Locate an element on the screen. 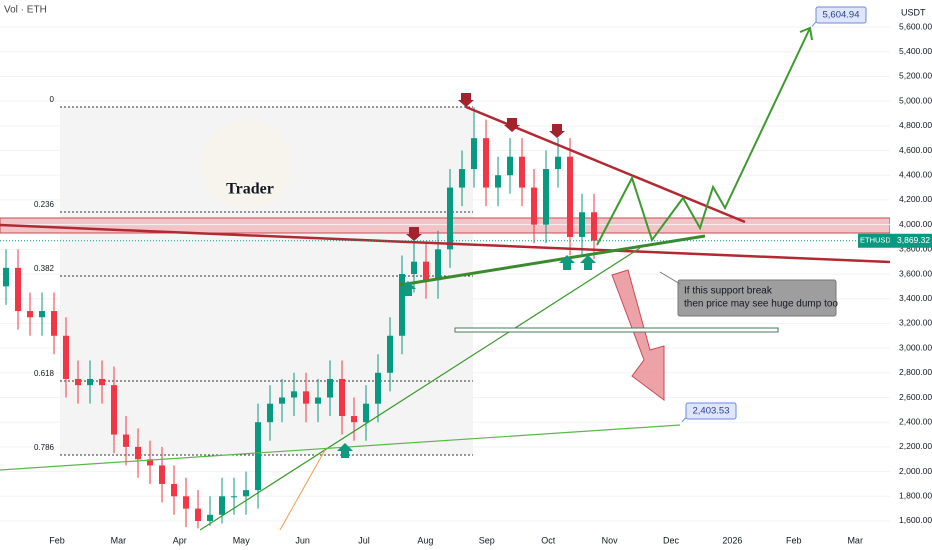 Image resolution: width=932 pixels, height=550 pixels. y-tick-label: 2,800.00 is located at coordinates (915, 372).